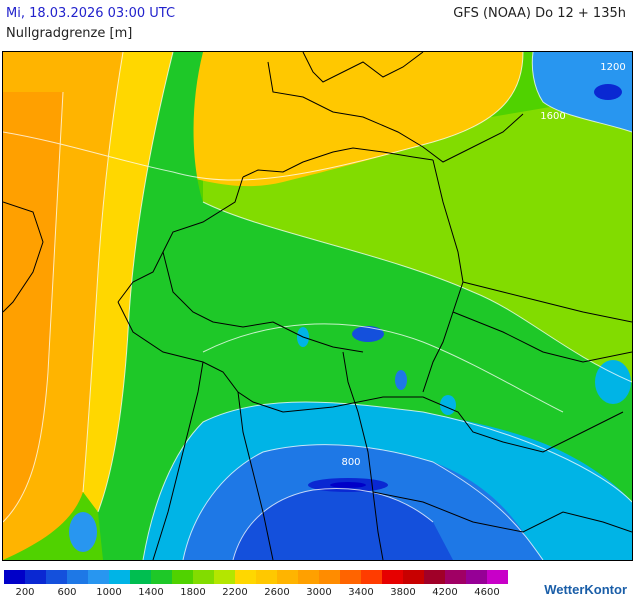  Describe the element at coordinates (319, 592) in the screenshot. I see `legend-tick-label: 3000` at that location.